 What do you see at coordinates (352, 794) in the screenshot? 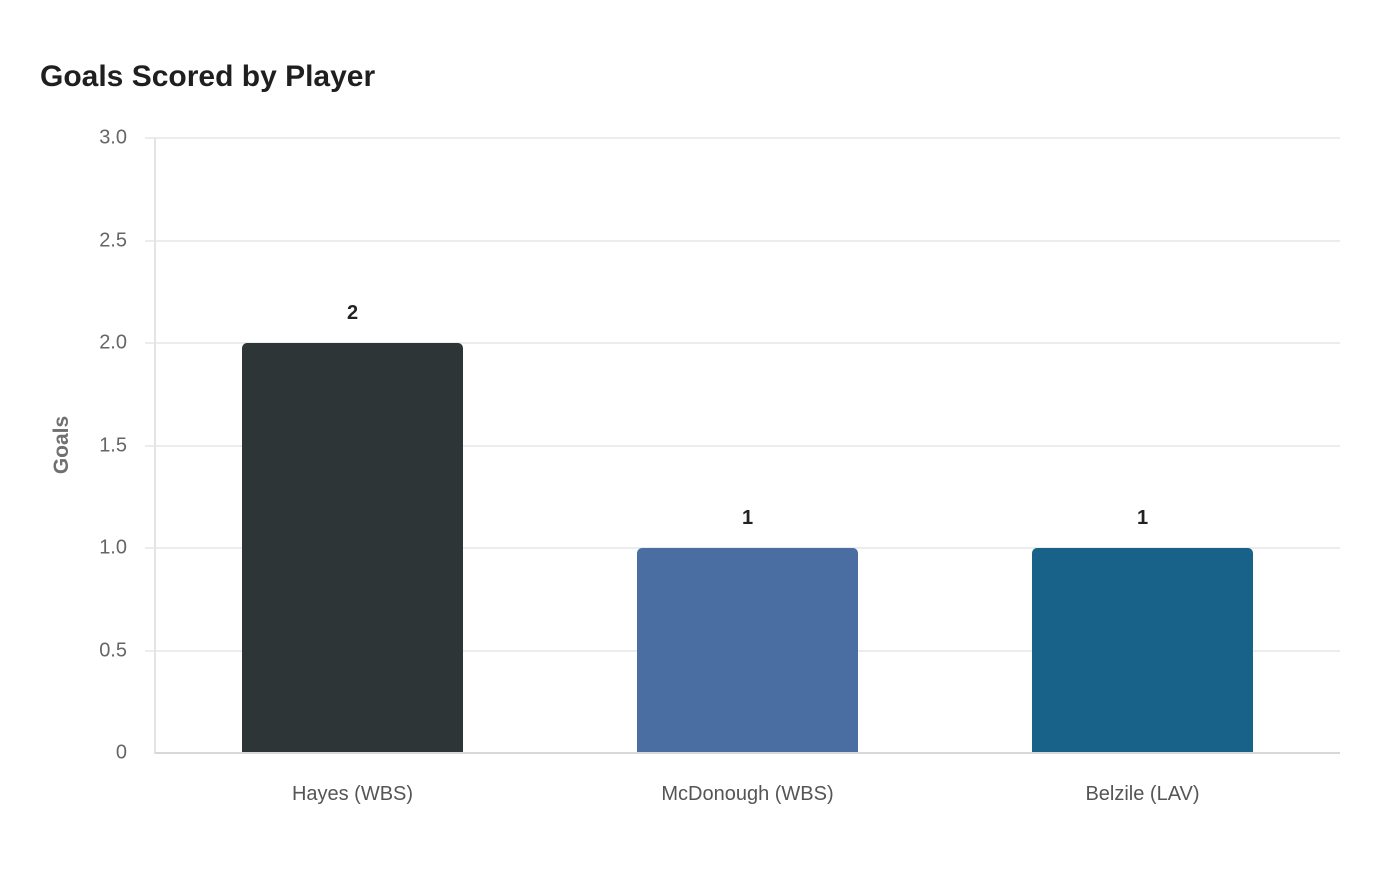
I see `x-tick-label: Hayes (WBS)` at bounding box center [352, 794].